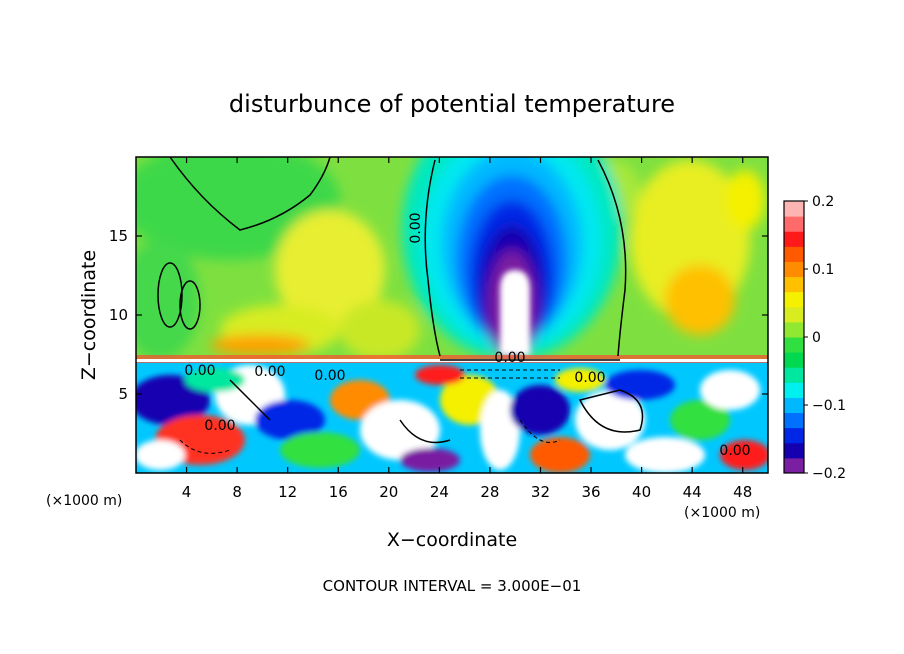 Image resolution: width=904 pixels, height=654 pixels. Describe the element at coordinates (388, 492) in the screenshot. I see `x-tick-label: 20` at that location.